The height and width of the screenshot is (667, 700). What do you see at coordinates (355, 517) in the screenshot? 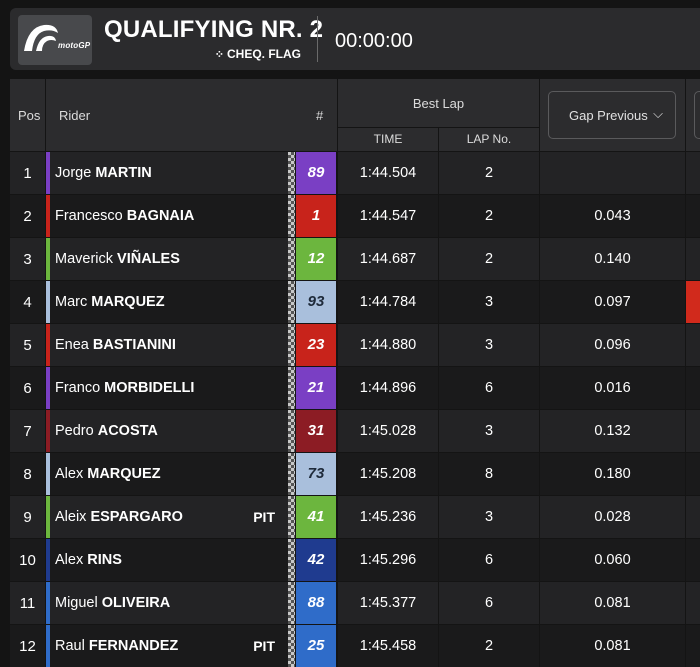
I see `table-row: 9 Aleix ESPARGARO PIT 41 1:45.236 3 0.028` at bounding box center [355, 517].